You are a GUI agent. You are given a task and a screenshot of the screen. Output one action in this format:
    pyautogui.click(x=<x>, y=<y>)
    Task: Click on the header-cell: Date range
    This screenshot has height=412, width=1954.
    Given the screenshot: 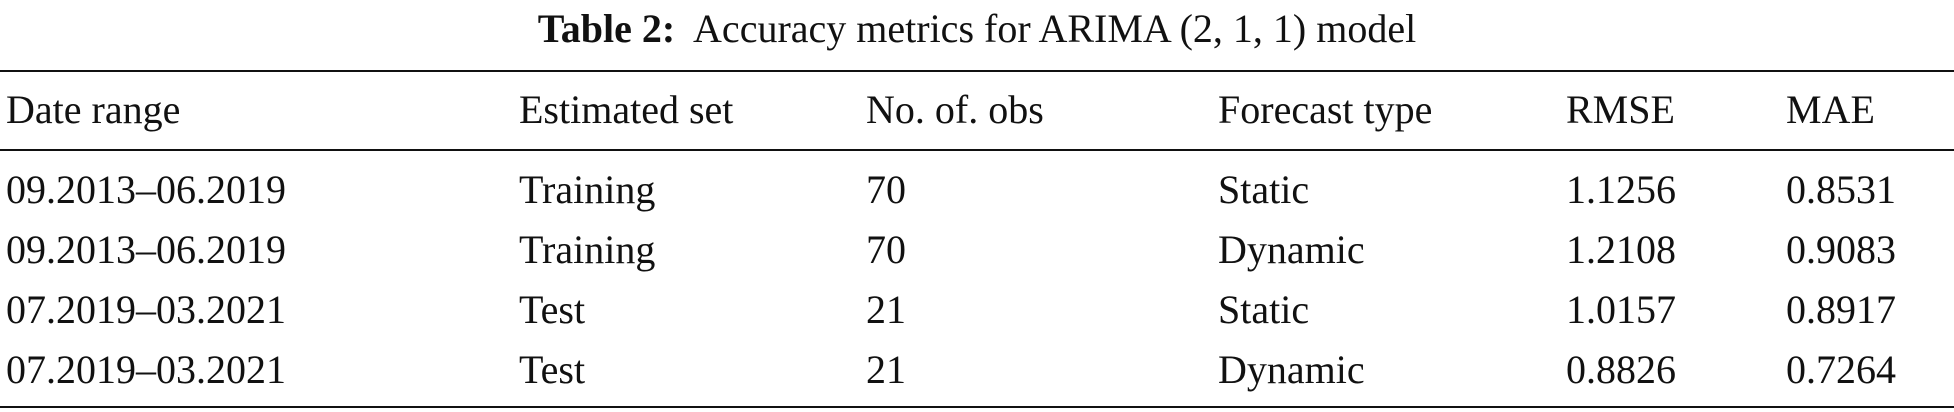 What is the action you would take?
    pyautogui.click(x=93, y=109)
    